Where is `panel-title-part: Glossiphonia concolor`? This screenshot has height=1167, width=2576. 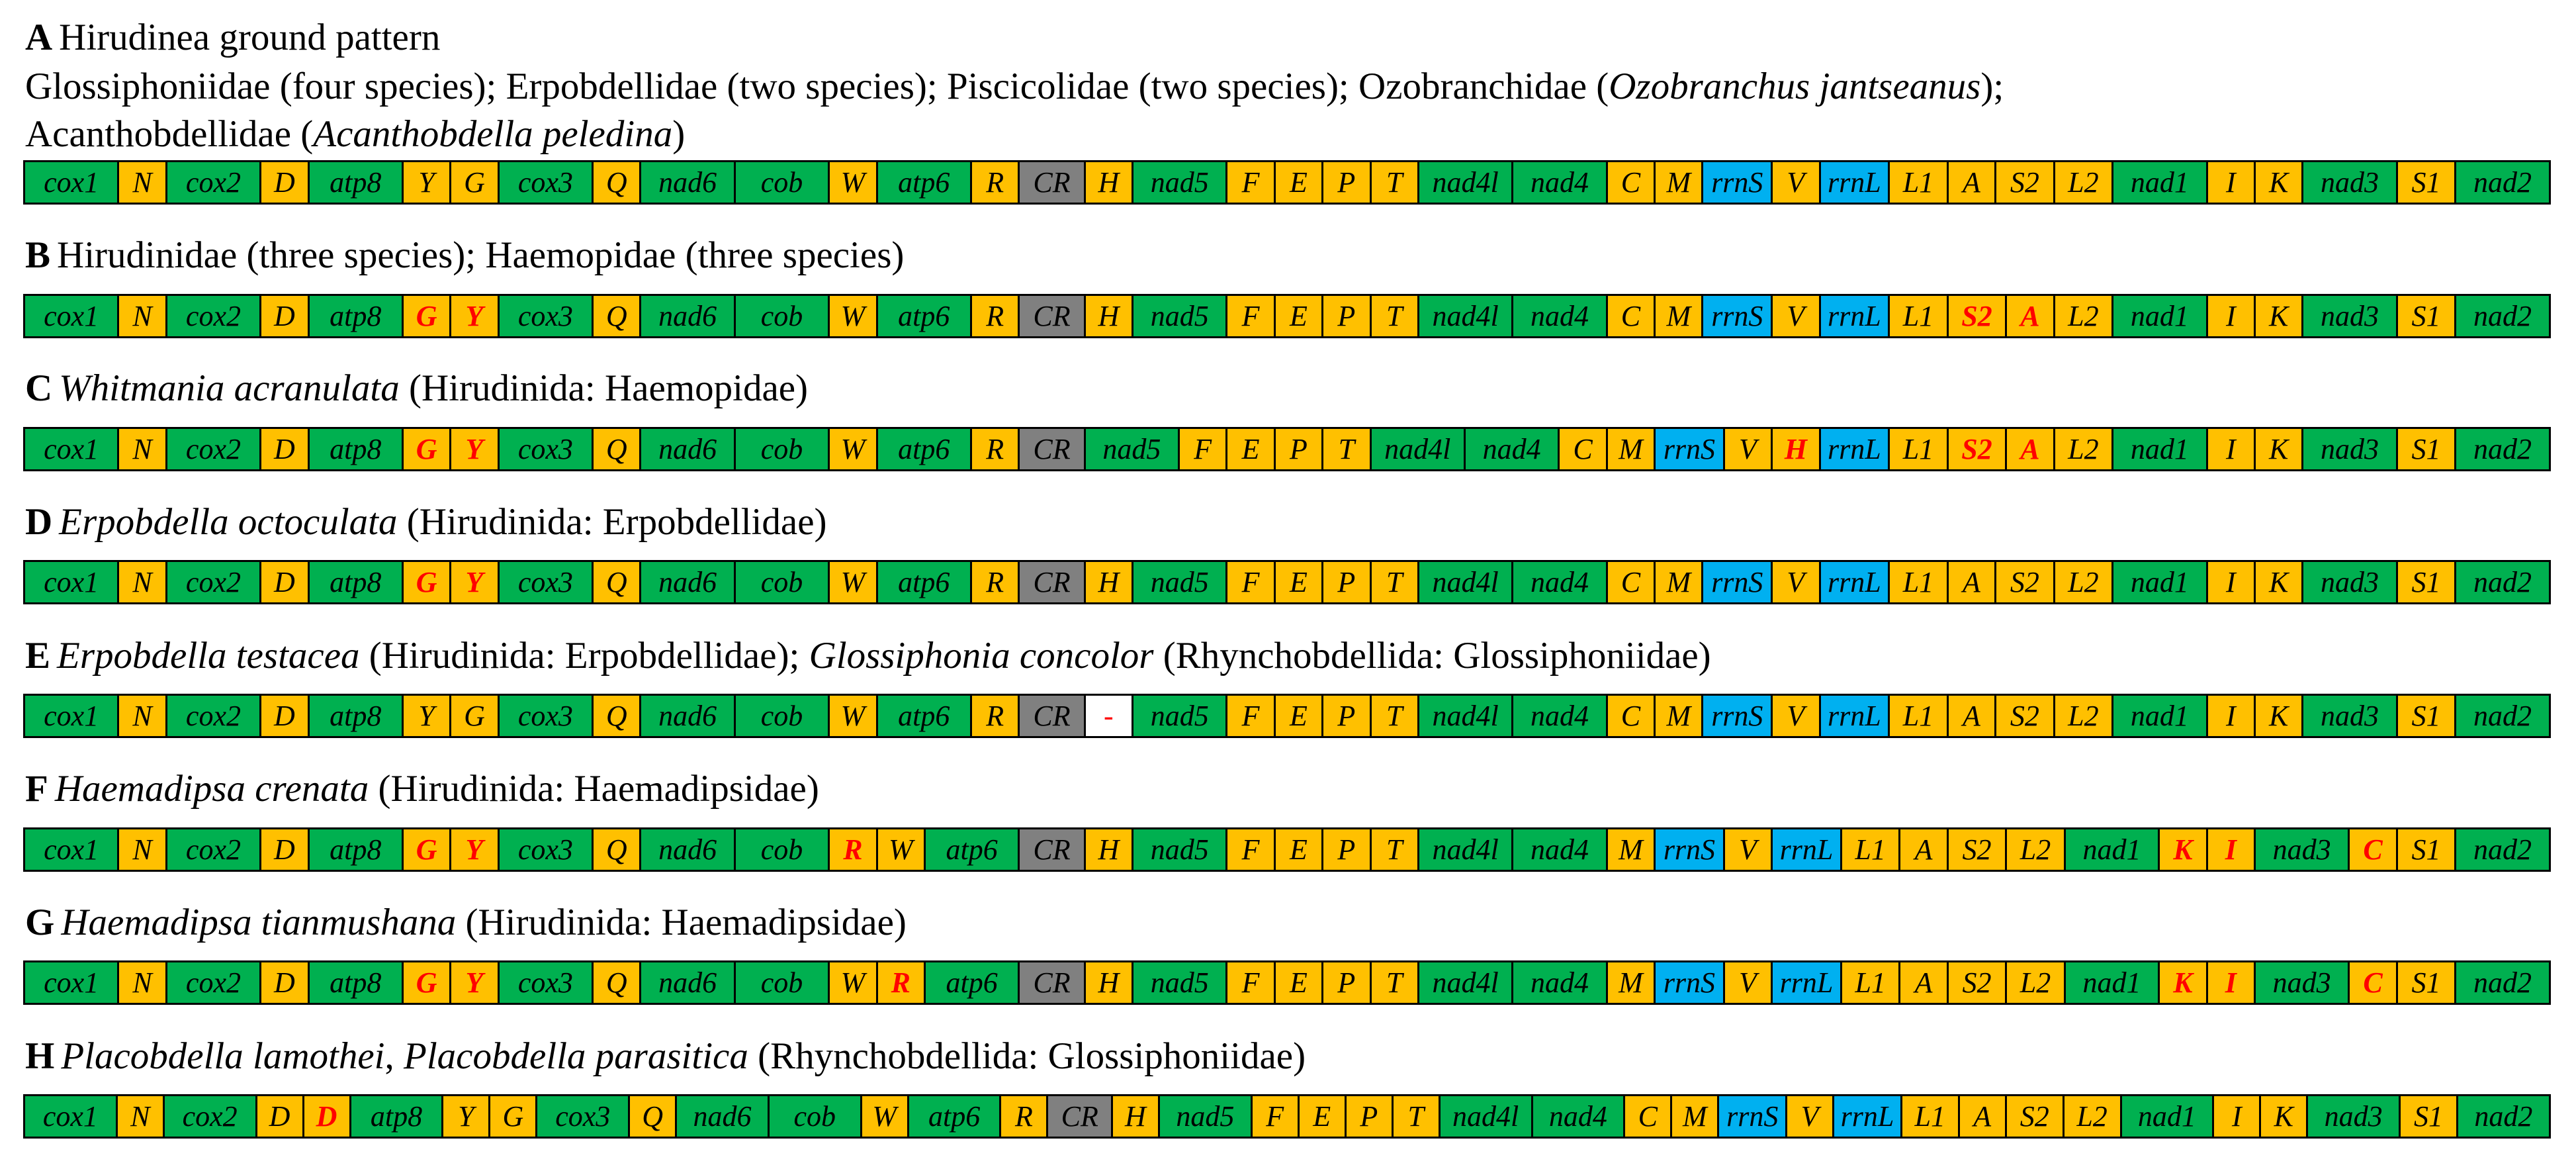
panel-title-part: Glossiphonia concolor is located at coordinates (981, 656).